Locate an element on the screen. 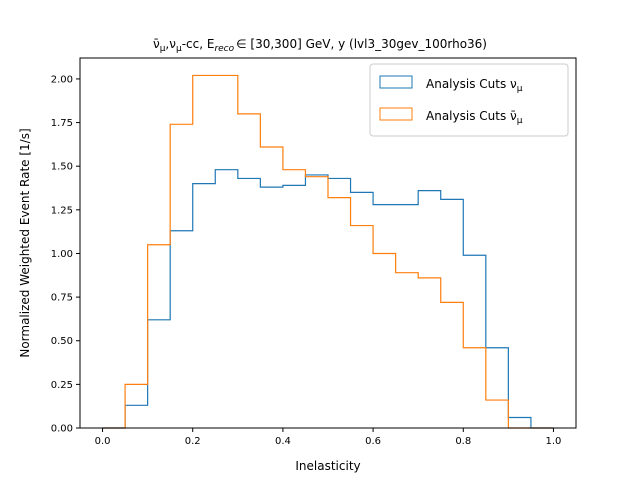  y-tick-label: 1.75 is located at coordinates (62, 123).